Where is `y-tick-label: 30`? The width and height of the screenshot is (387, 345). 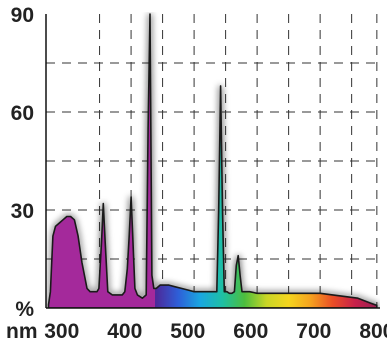
y-tick-label: 30 is located at coordinates (22, 211).